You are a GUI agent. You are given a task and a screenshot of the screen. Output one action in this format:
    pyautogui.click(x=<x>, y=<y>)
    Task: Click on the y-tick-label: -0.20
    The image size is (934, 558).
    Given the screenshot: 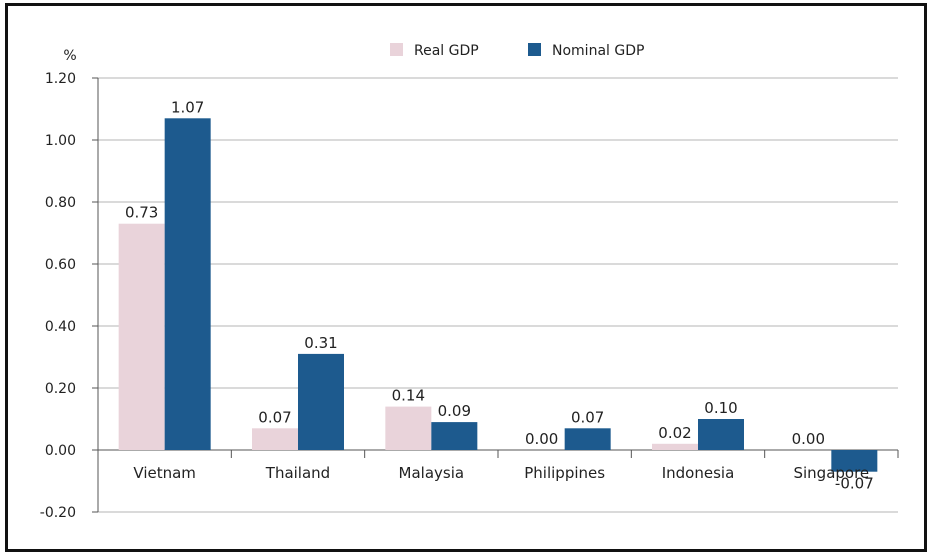 What is the action you would take?
    pyautogui.click(x=58, y=513)
    